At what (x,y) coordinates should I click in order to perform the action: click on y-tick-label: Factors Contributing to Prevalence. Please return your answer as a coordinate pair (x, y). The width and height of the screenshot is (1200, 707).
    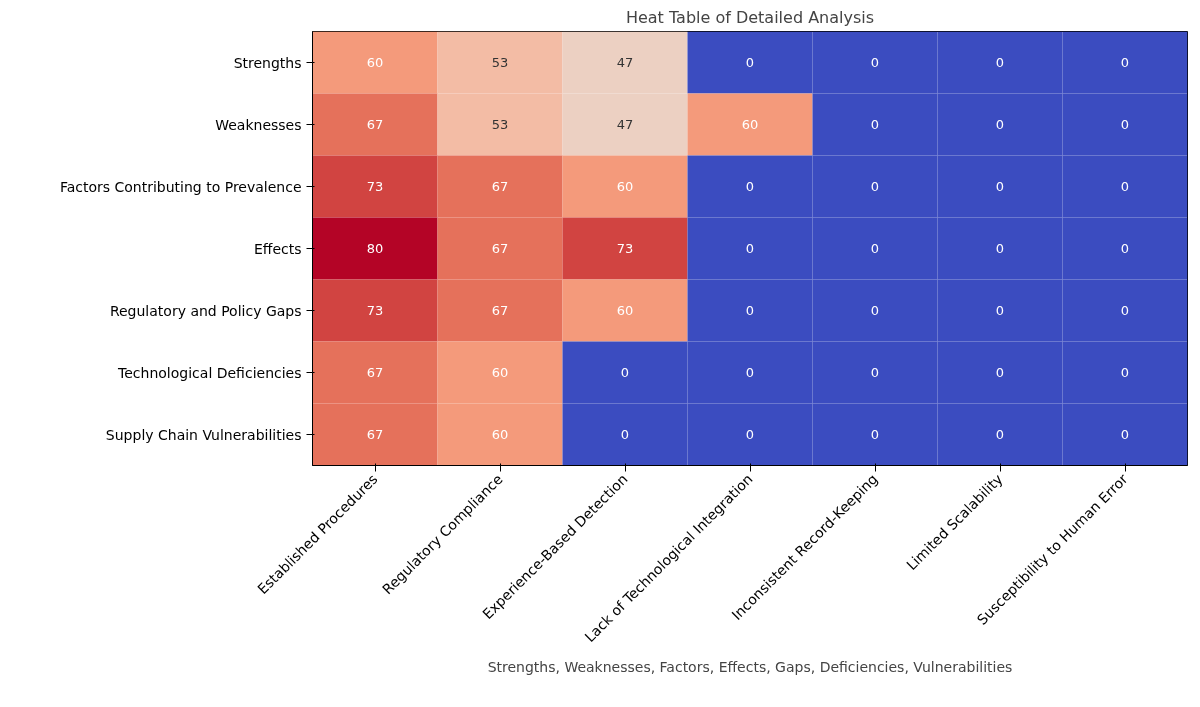
    Looking at the image, I should click on (180, 186).